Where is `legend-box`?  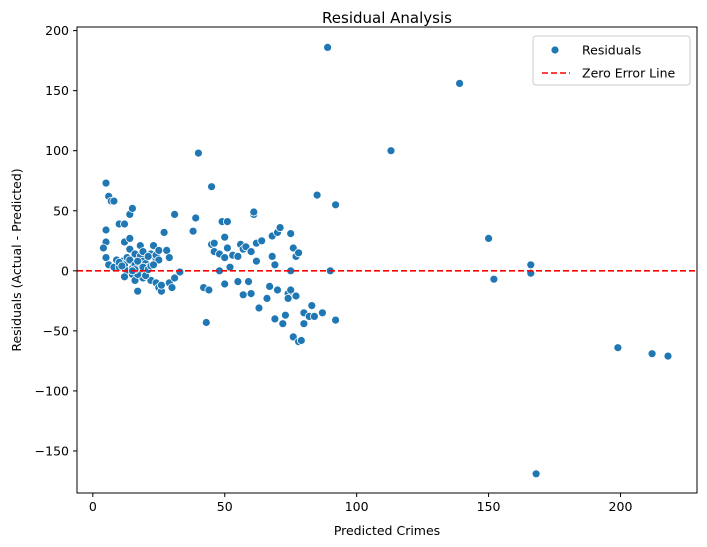
legend-box is located at coordinates (611, 60).